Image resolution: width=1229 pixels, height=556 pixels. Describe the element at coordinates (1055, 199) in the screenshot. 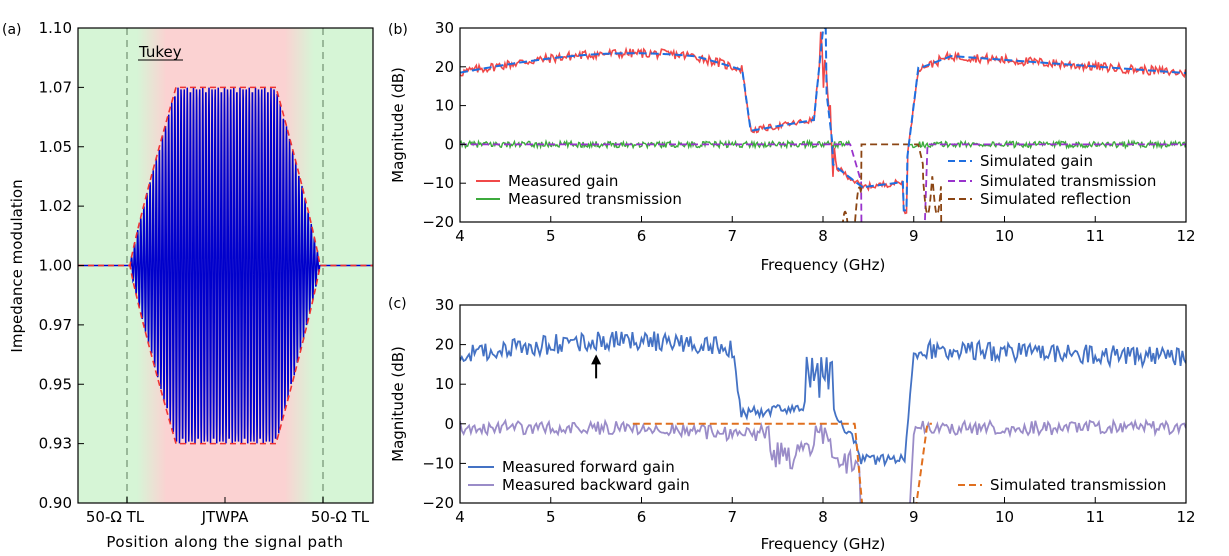

I see `legend-simulated-reflection: Simulated reflection` at that location.